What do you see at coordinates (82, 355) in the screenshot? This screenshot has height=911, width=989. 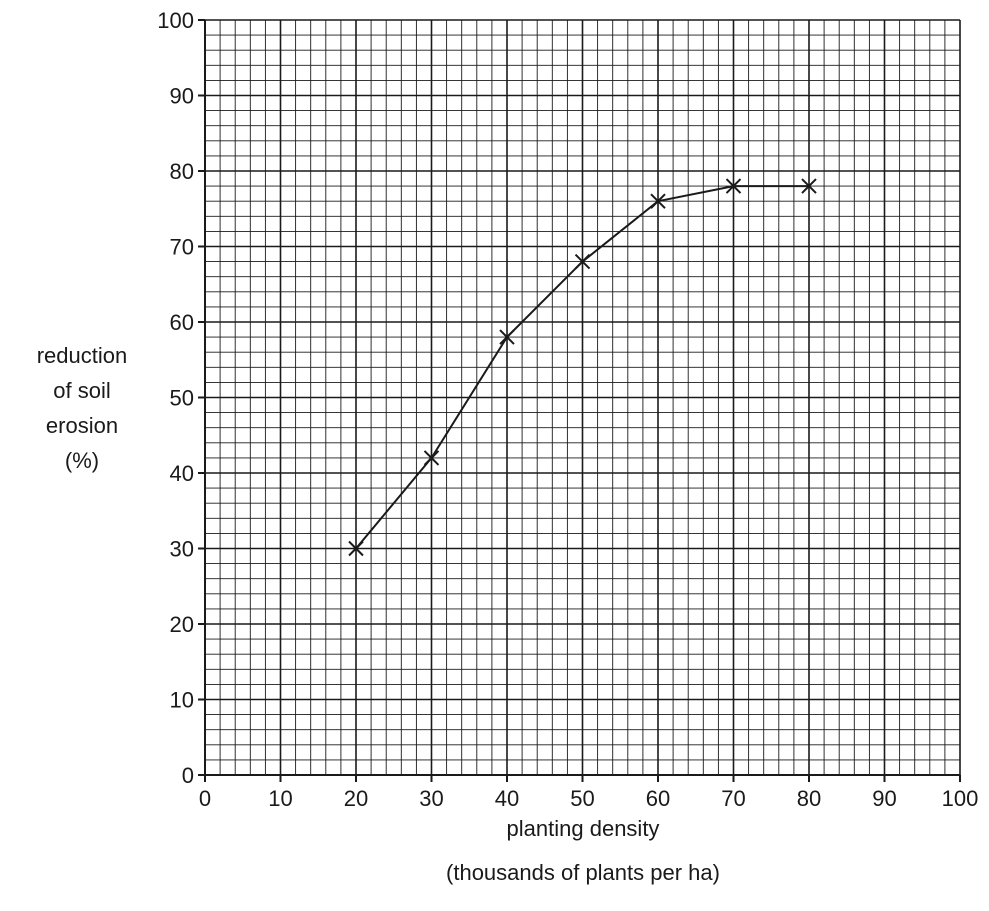 I see `y-axis-title-line-1: reduction` at bounding box center [82, 355].